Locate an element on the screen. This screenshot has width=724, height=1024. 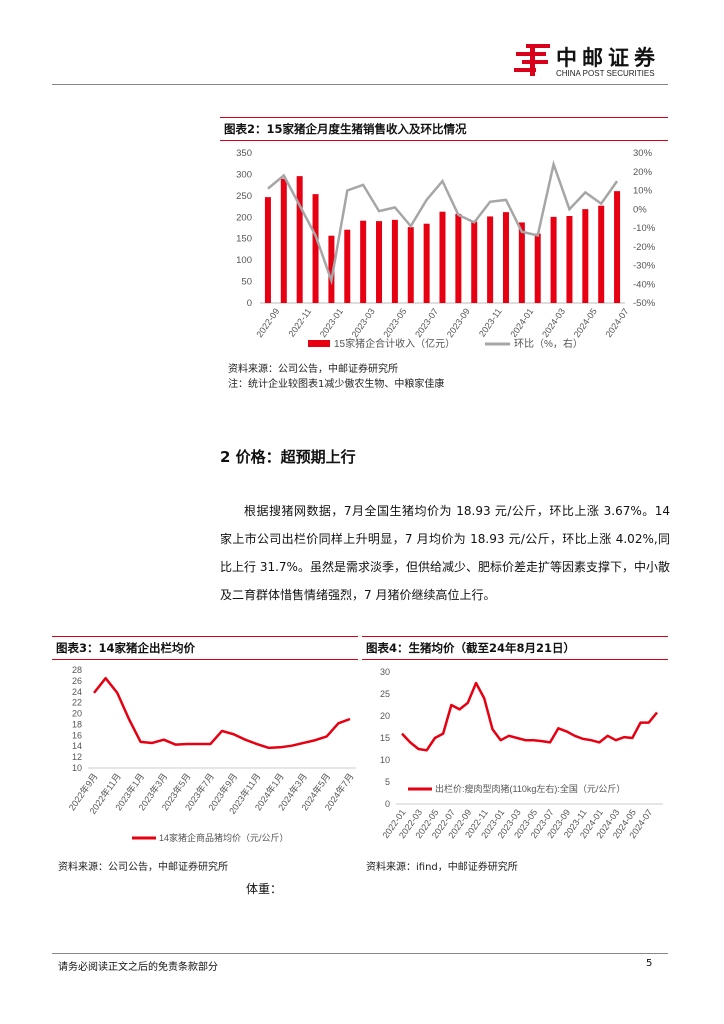
page-number: 5 is located at coordinates (649, 963).